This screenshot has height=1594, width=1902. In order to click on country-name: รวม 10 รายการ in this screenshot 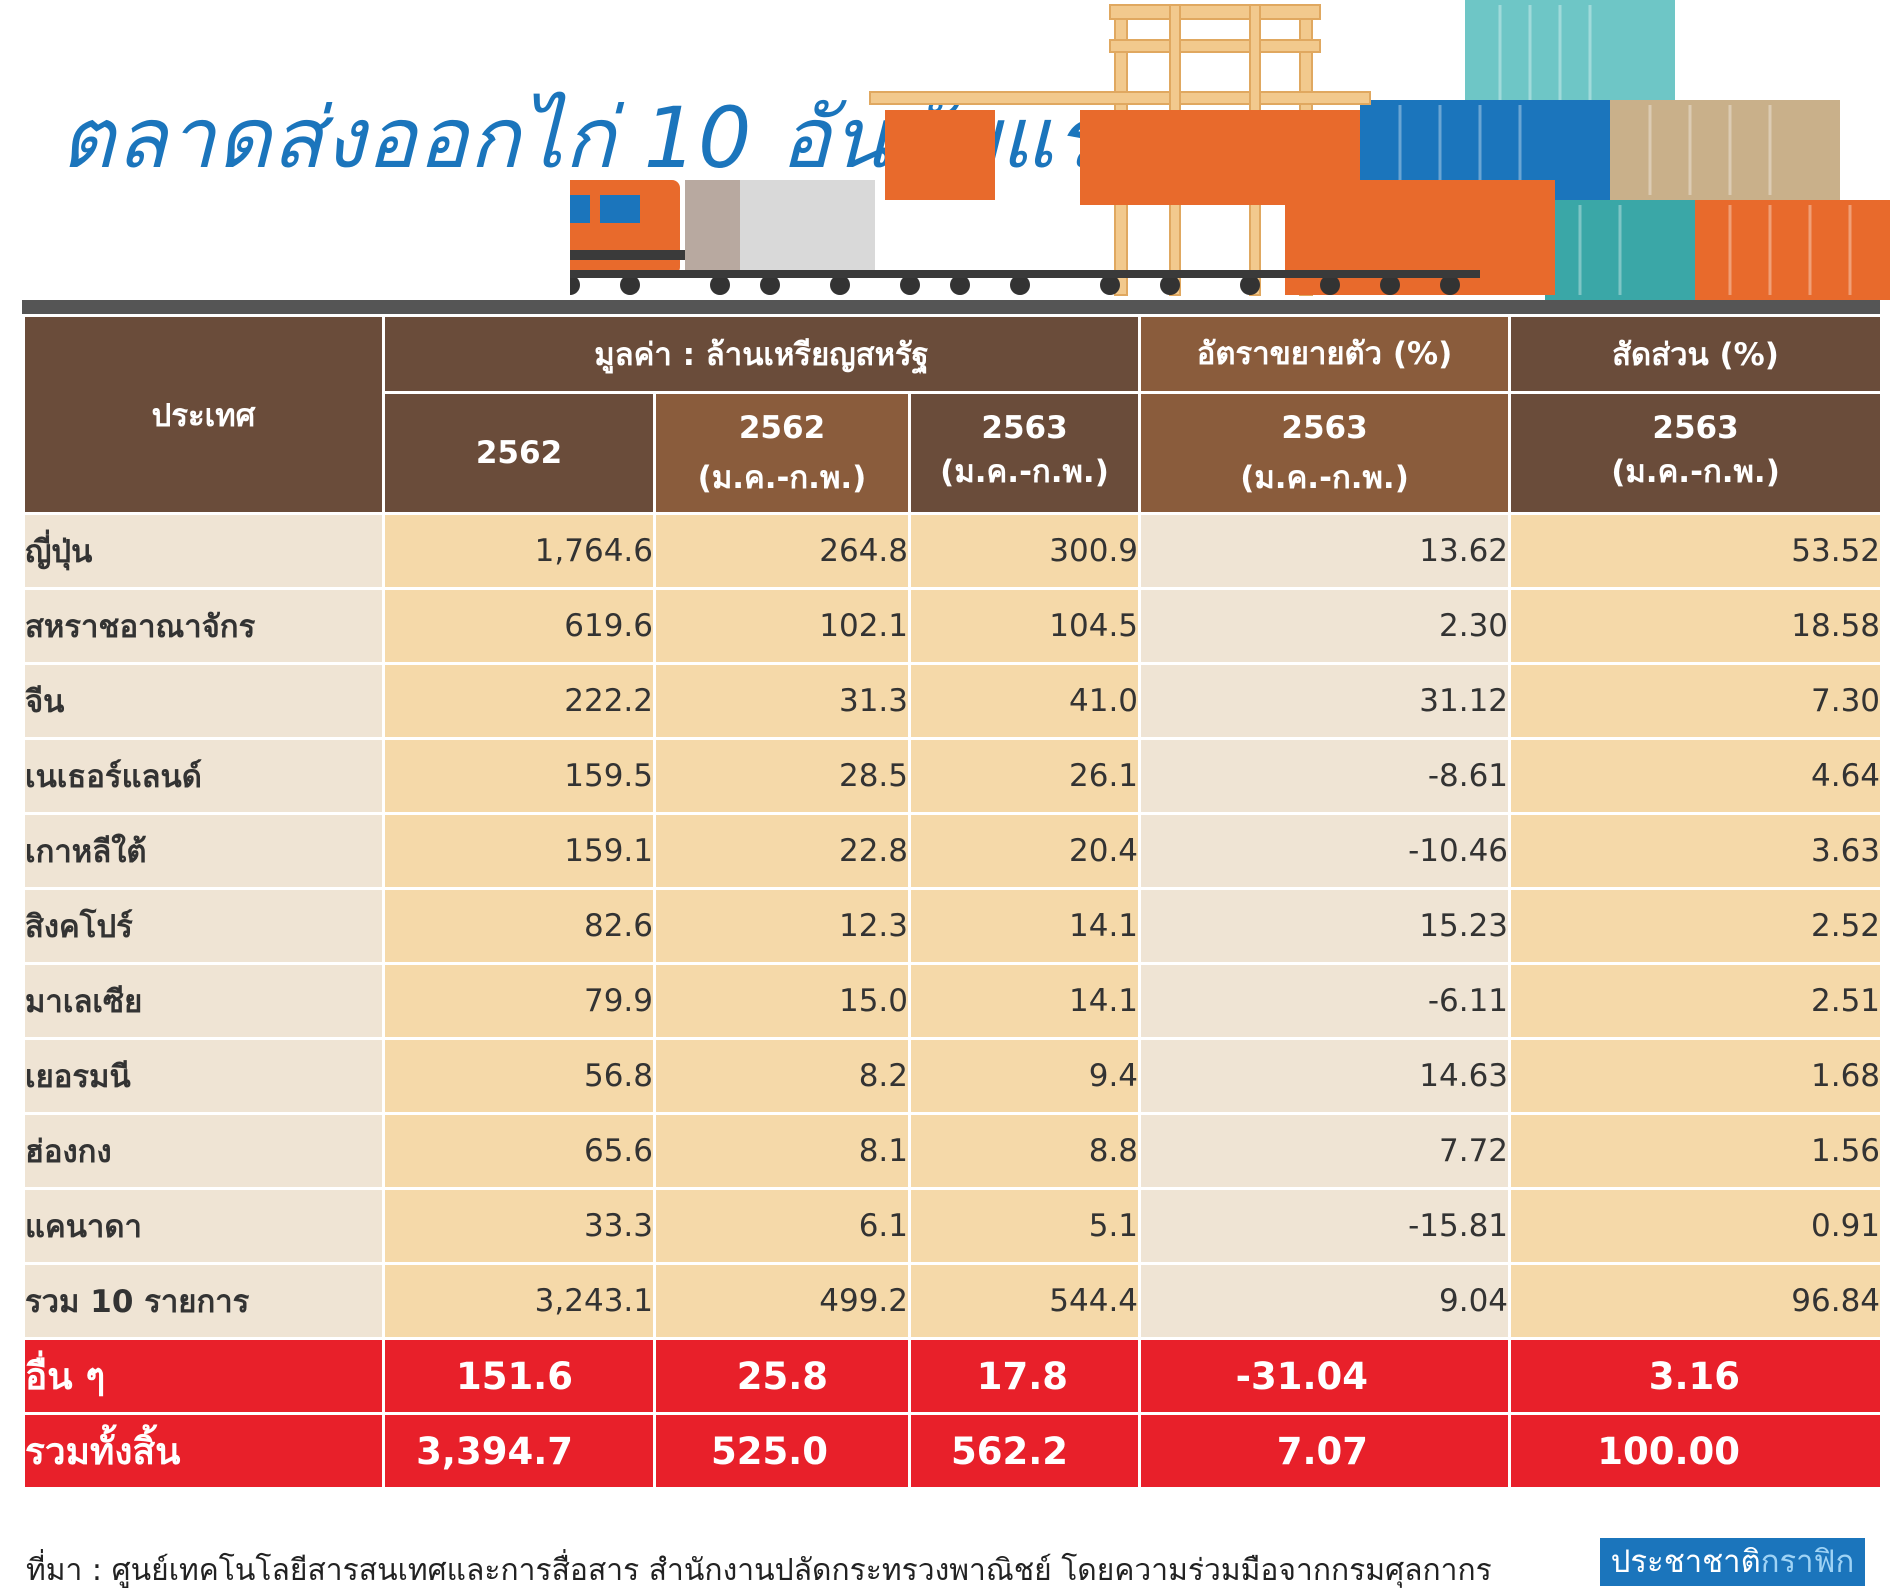, I will do `click(203, 1301)`.